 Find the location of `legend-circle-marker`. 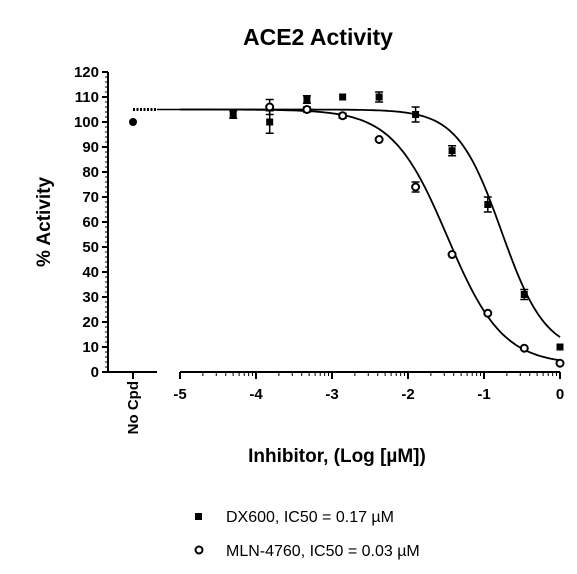

legend-circle-marker is located at coordinates (199, 550).